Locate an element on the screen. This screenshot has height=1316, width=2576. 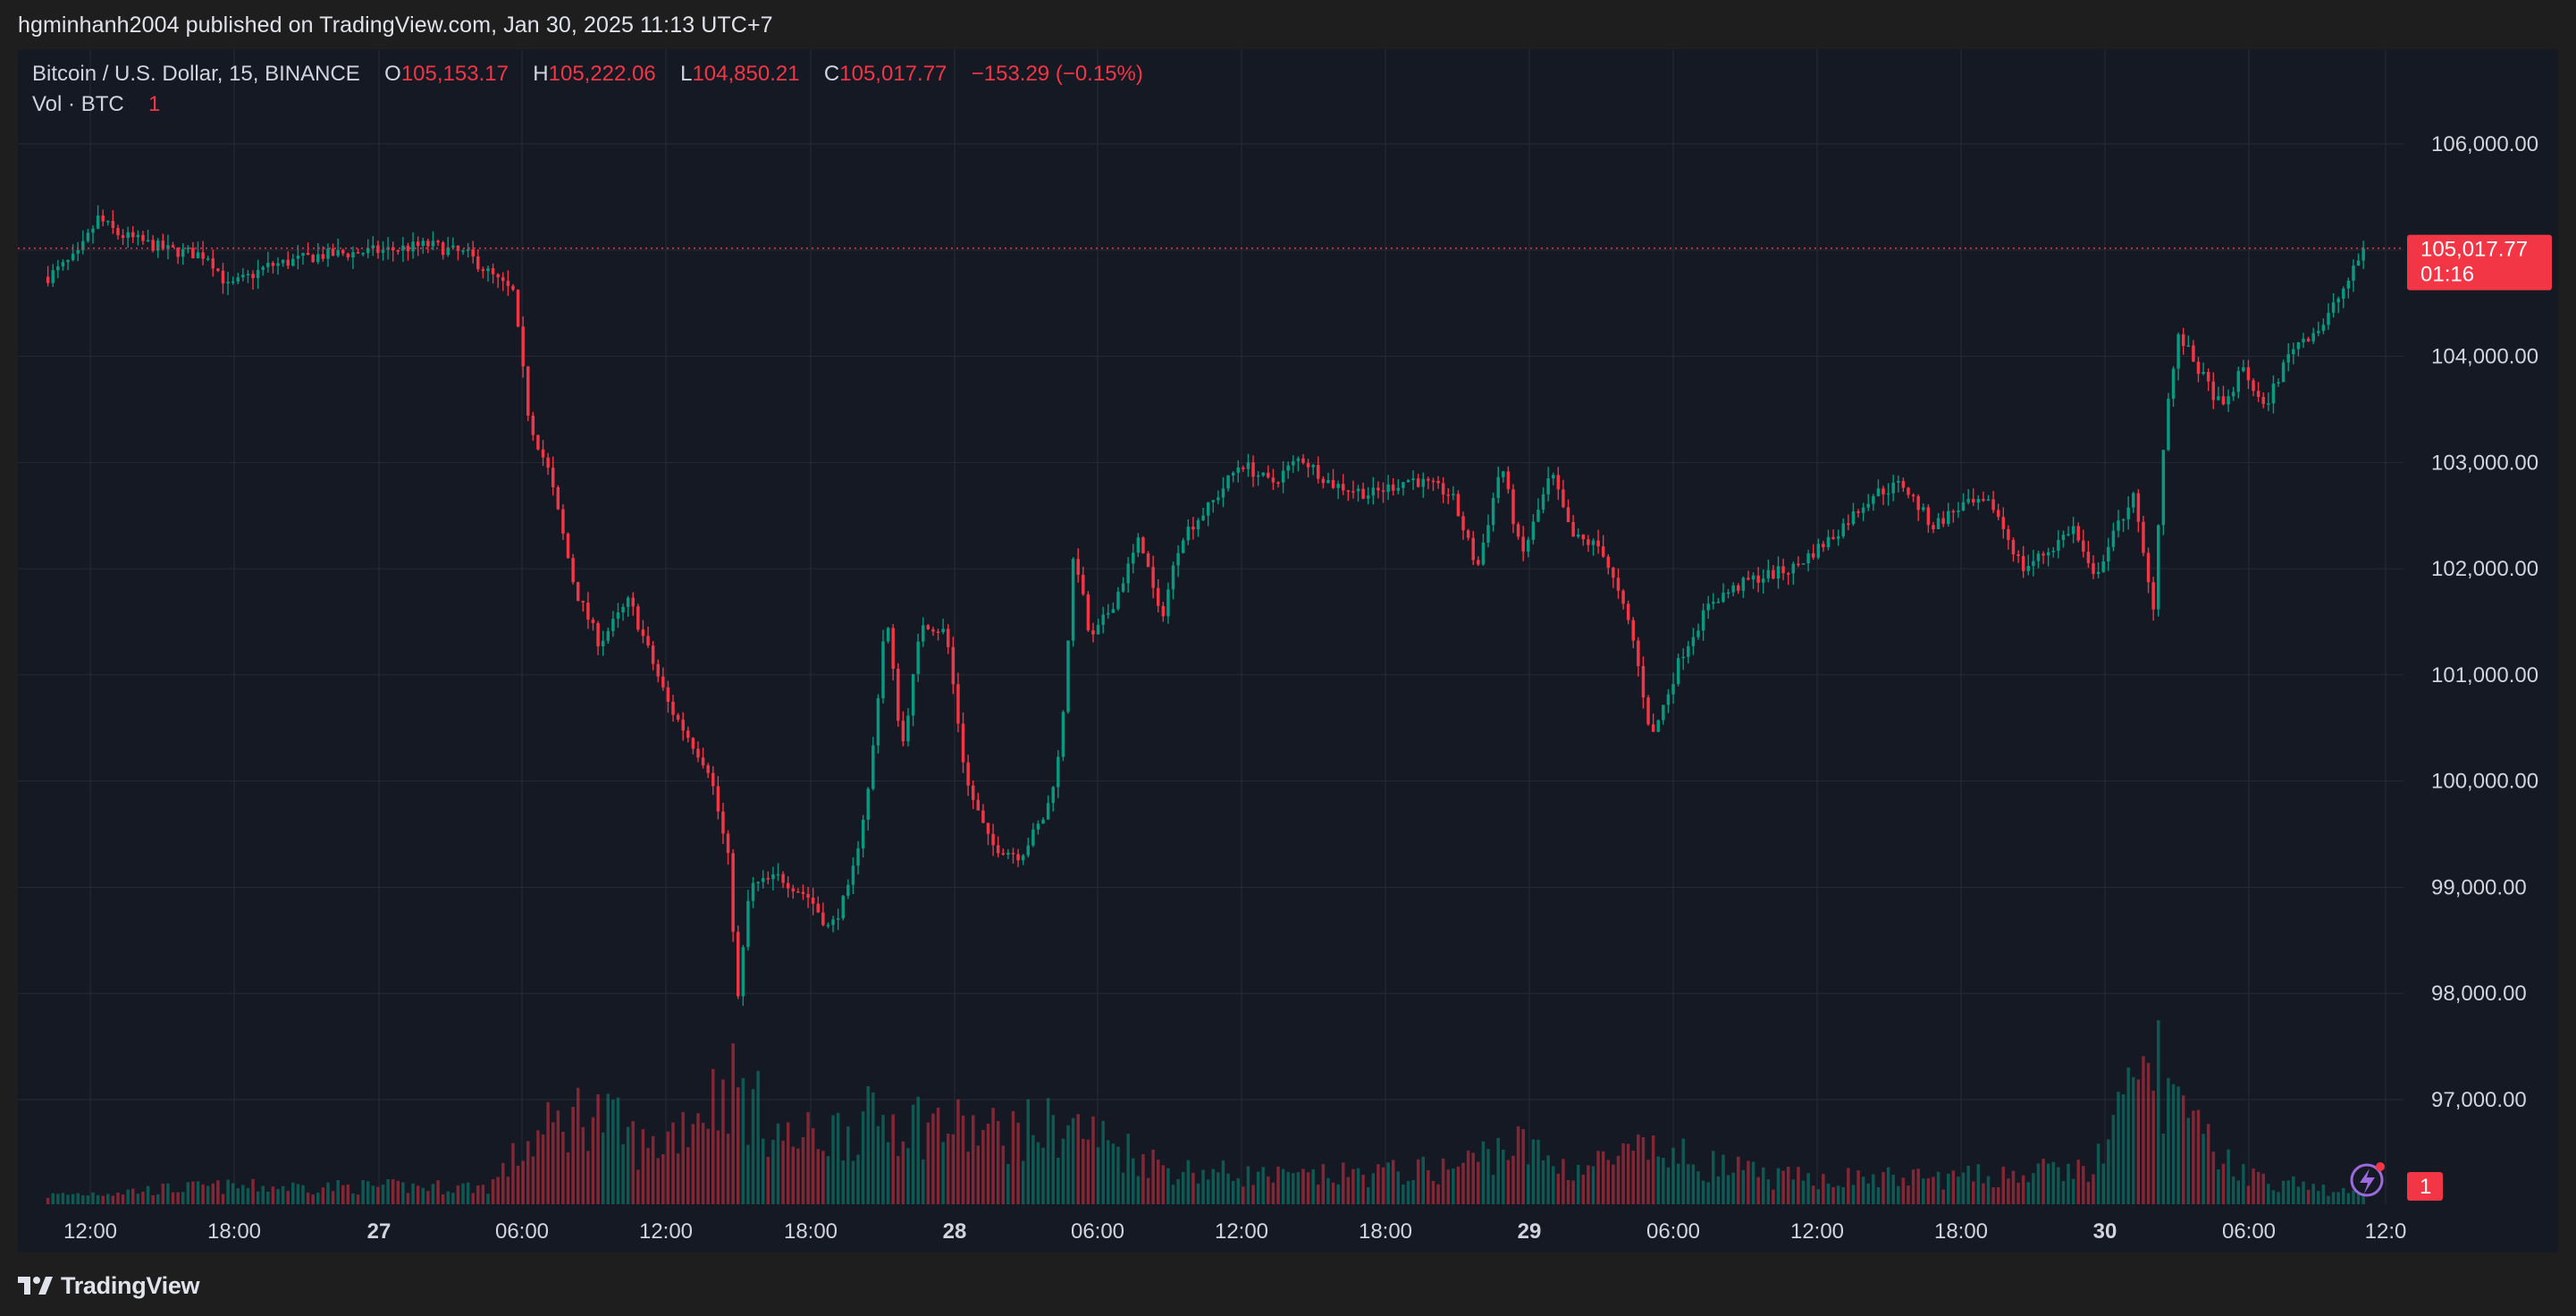
volume-label: Vol · BTC is located at coordinates (78, 104).